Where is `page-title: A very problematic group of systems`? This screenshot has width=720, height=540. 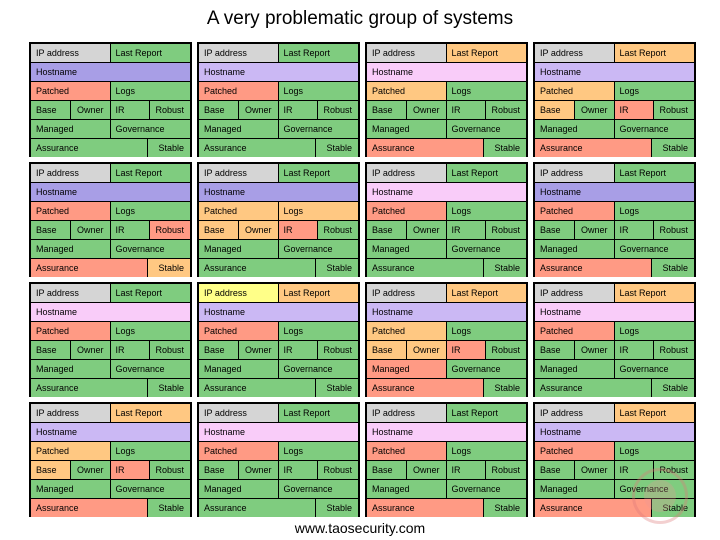 page-title: A very problematic group of systems is located at coordinates (360, 18).